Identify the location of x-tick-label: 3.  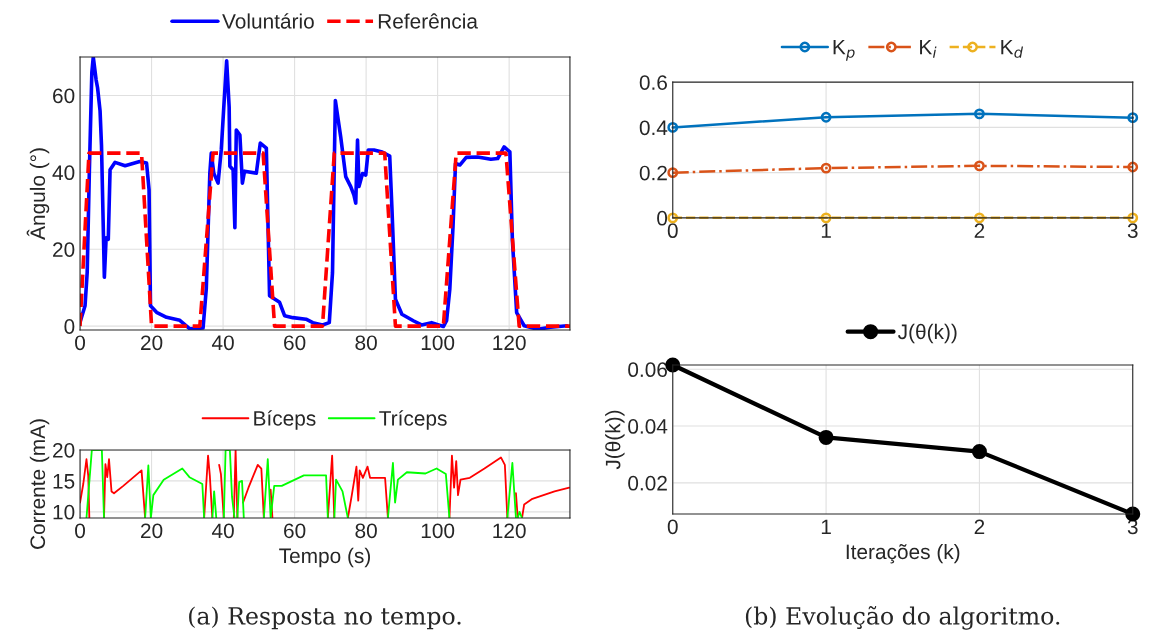
(1132, 231).